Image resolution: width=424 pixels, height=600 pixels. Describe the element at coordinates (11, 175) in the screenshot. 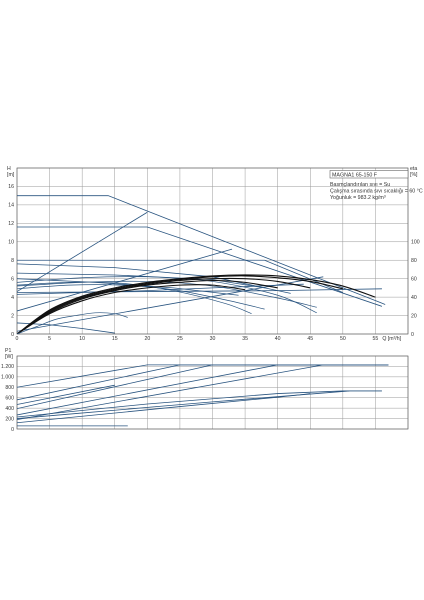

I see `y-axis-unit: [m]` at that location.